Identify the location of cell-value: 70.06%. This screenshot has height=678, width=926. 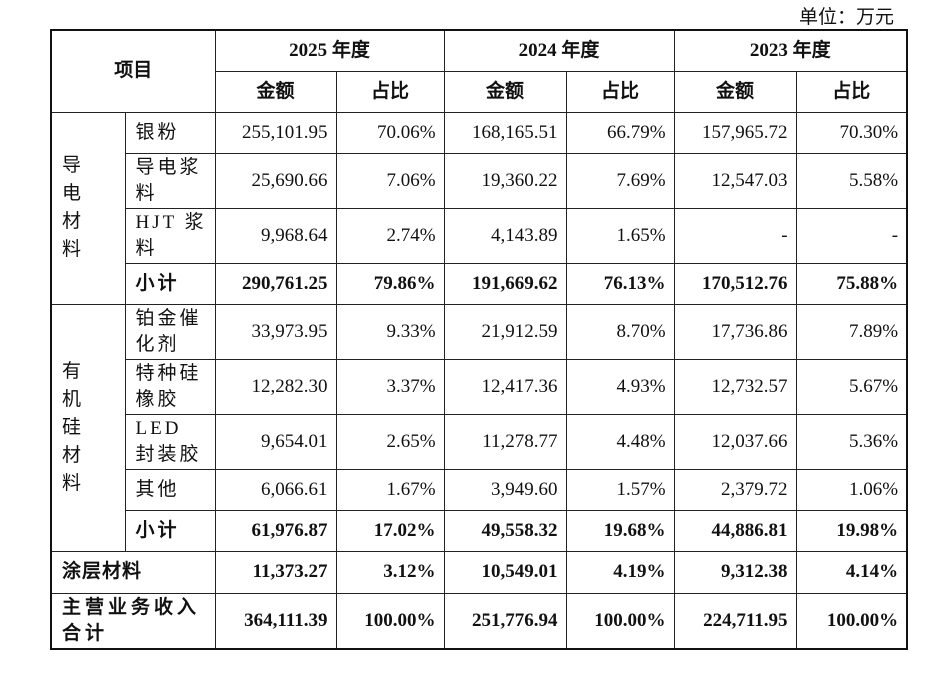
(390, 132).